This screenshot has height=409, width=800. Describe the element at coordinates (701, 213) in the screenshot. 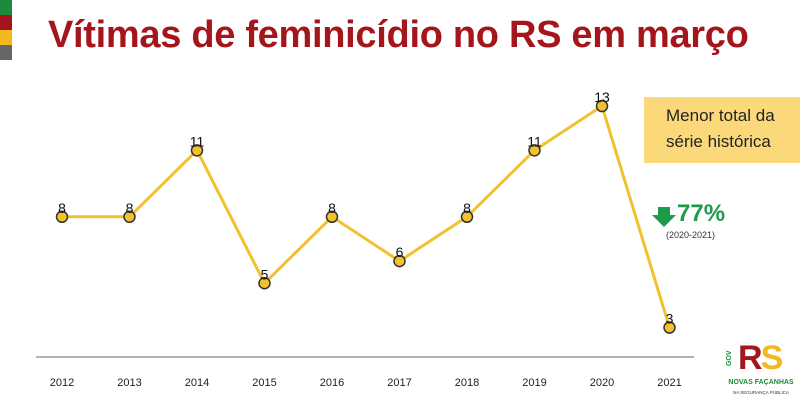

I see `change-percent: 77%` at that location.